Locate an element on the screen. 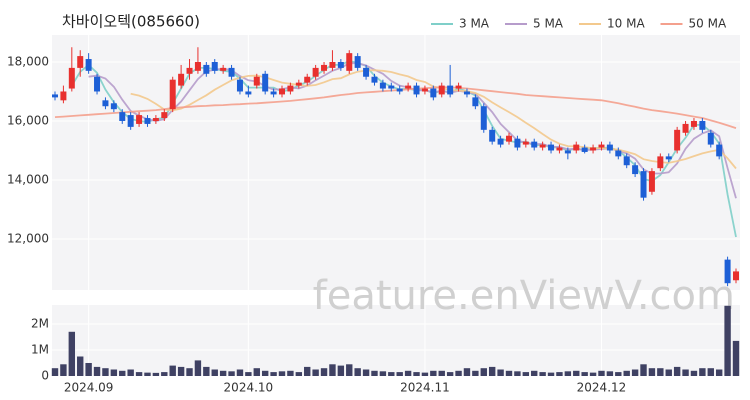  y-tick-label: 18,000 is located at coordinates (28, 61).